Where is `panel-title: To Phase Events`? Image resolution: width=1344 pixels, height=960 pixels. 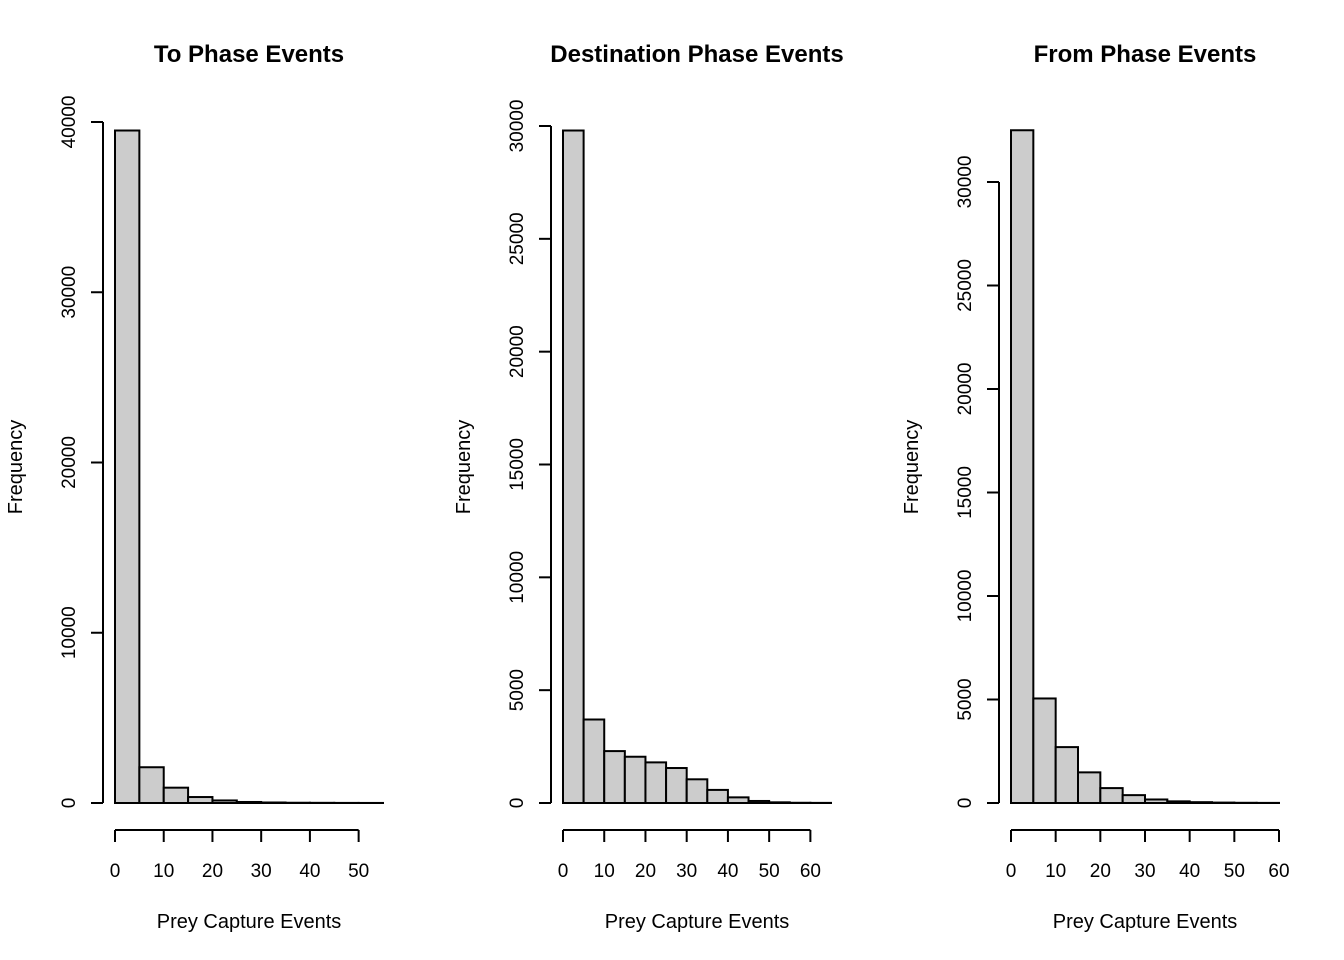
panel-title: To Phase Events is located at coordinates (249, 54).